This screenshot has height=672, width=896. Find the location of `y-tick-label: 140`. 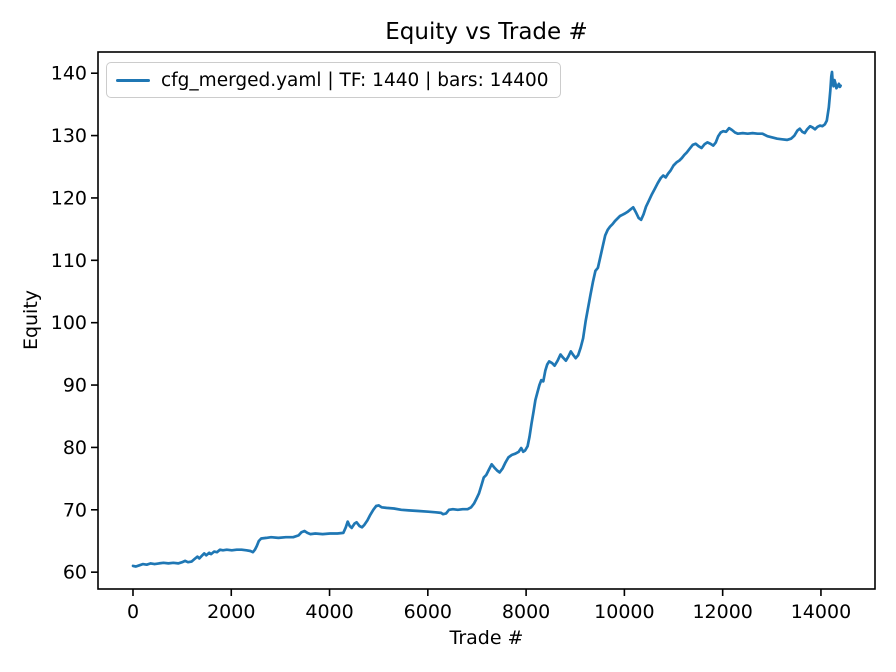

y-tick-label: 140 is located at coordinates (69, 74).